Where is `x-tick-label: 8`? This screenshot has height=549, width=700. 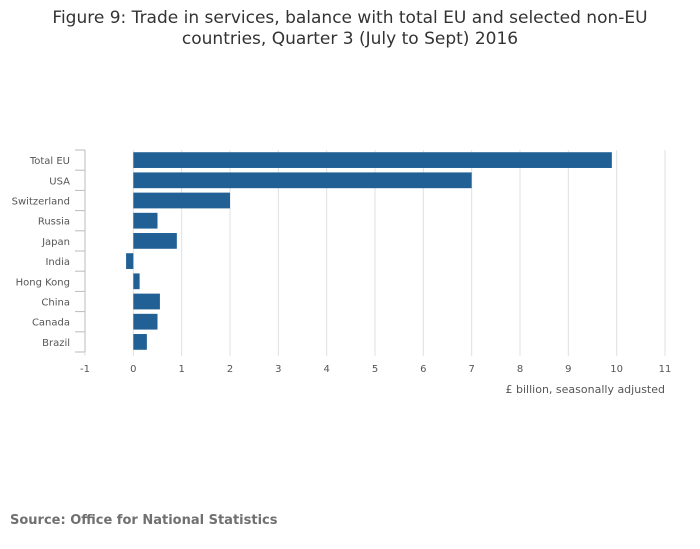 x-tick-label: 8 is located at coordinates (520, 369).